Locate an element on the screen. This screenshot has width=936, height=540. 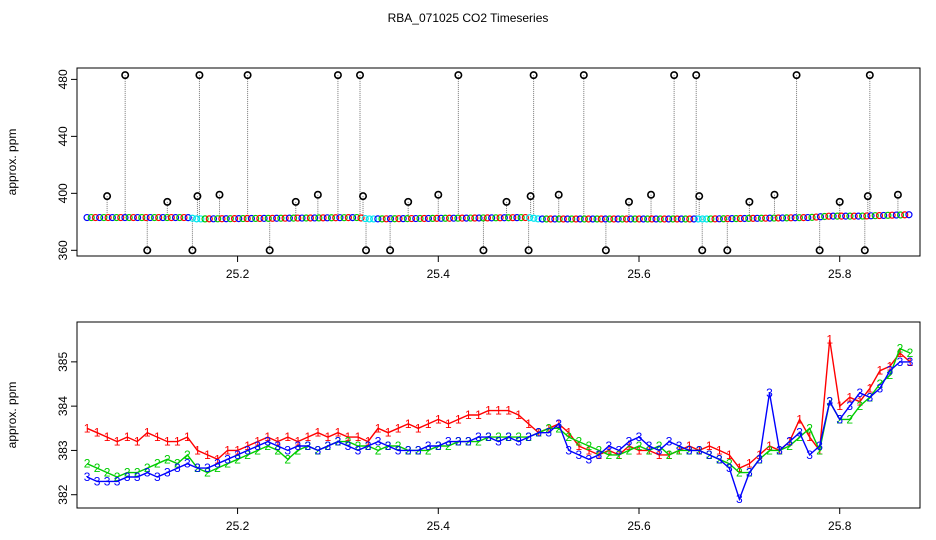
x-tick-label: 25.4 is located at coordinates (439, 274).